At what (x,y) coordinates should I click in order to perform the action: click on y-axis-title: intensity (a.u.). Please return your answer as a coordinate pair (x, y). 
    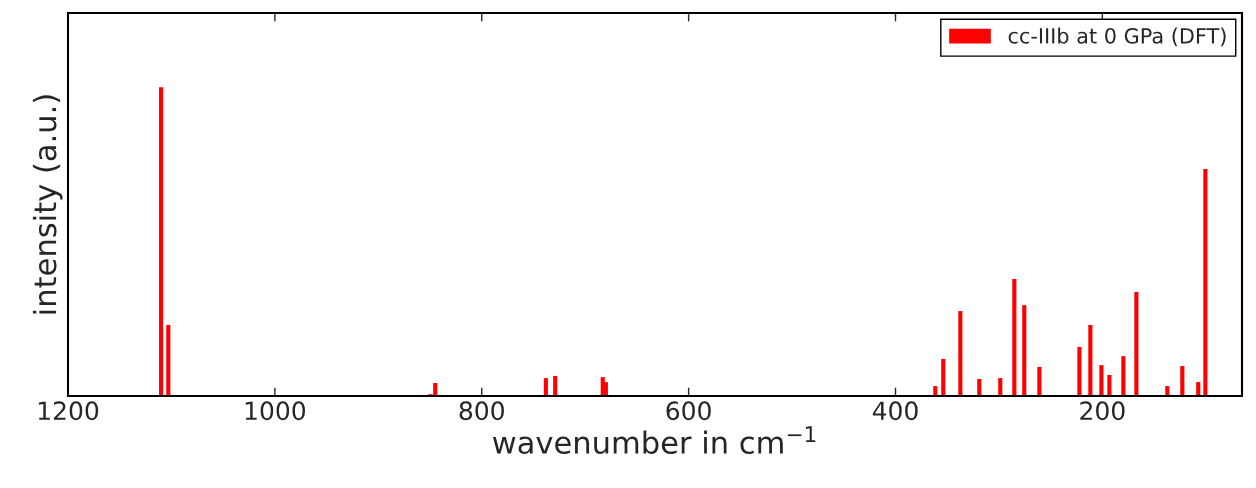
    Looking at the image, I should click on (47, 204).